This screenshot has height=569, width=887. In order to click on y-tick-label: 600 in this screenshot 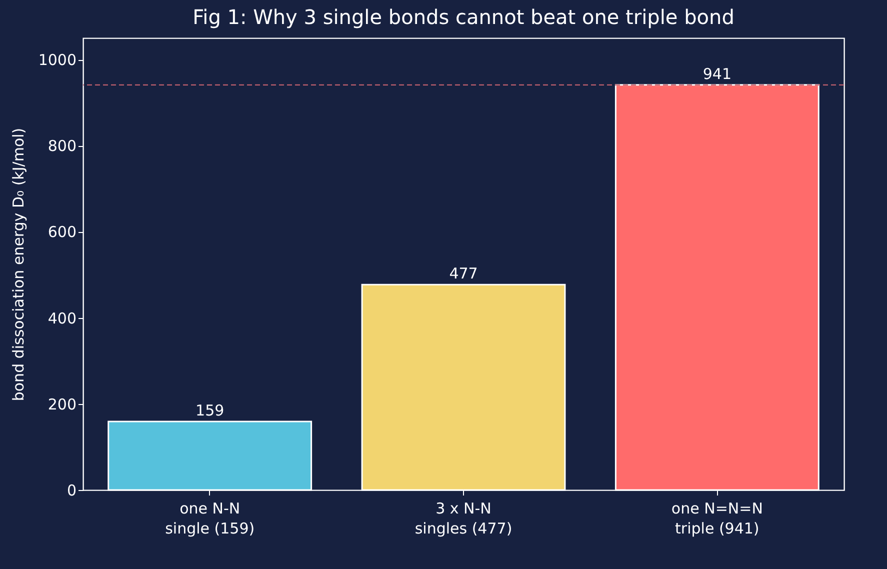, I will do `click(62, 232)`.